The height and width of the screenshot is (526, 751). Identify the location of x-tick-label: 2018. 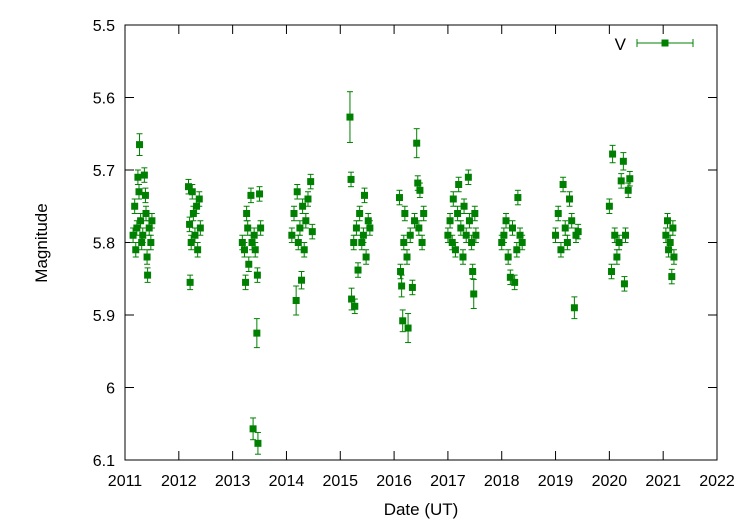
(502, 481).